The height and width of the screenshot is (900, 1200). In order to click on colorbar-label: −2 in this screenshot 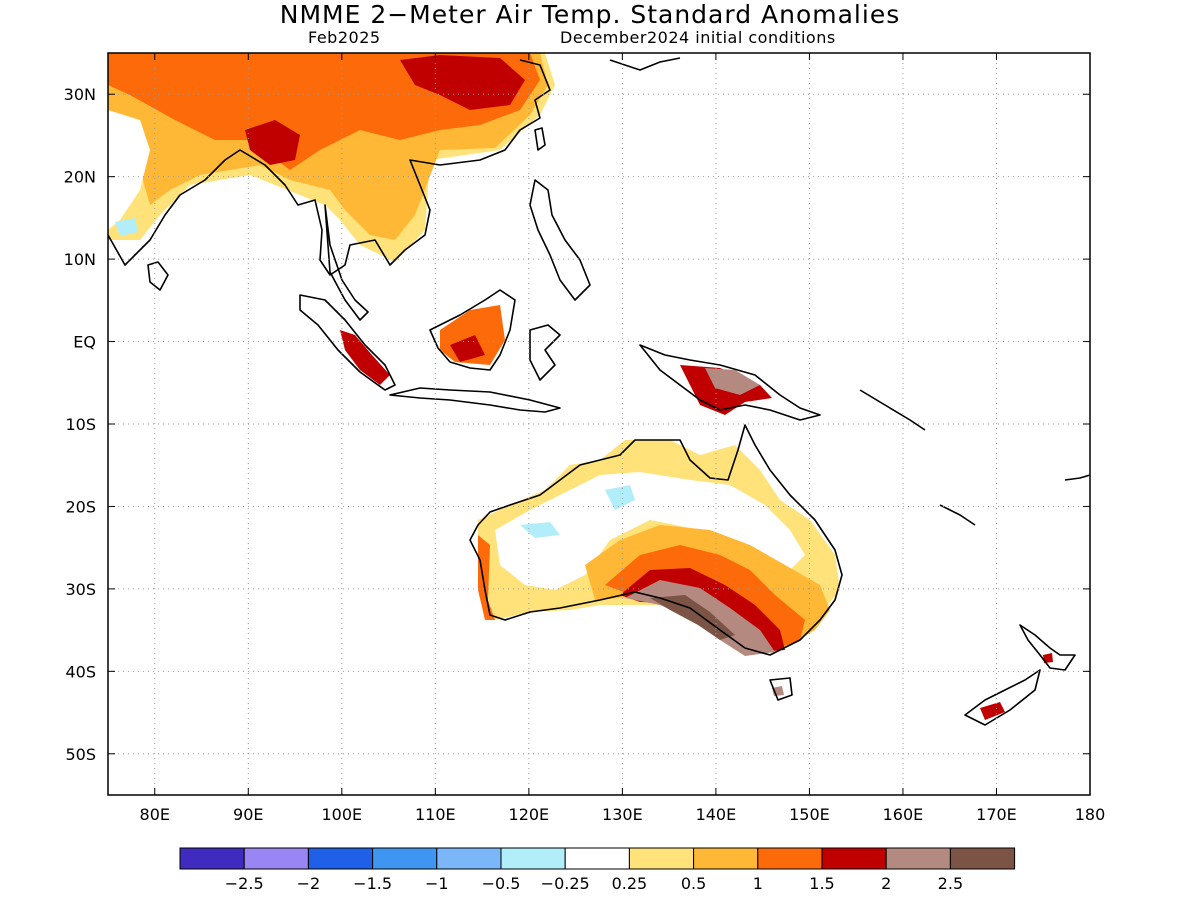, I will do `click(309, 883)`.